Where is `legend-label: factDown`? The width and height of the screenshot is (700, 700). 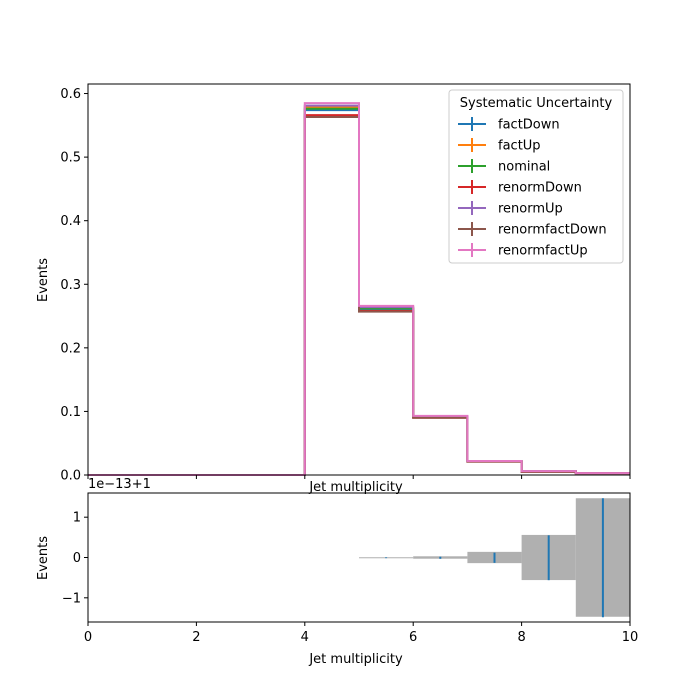
legend-label: factDown is located at coordinates (529, 125).